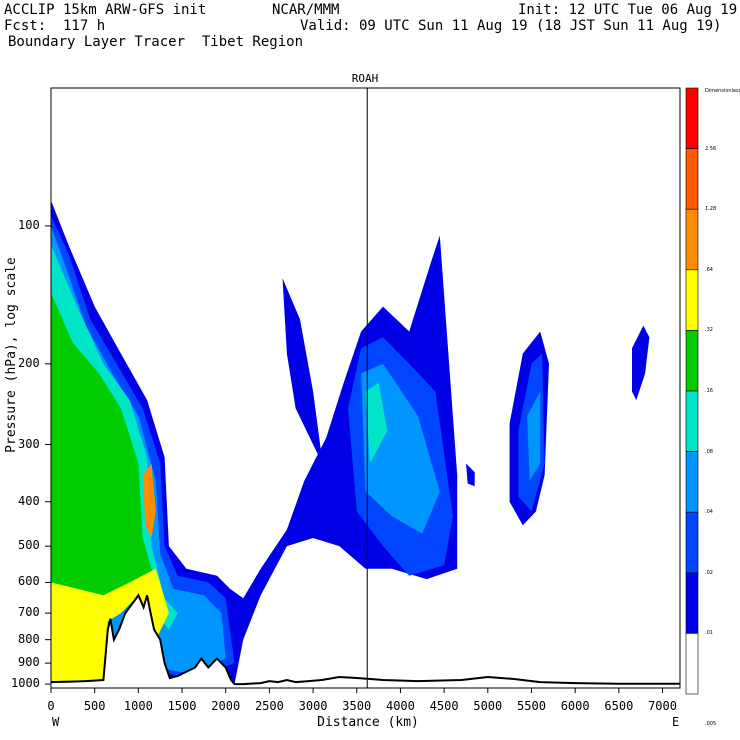  Describe the element at coordinates (662, 706) in the screenshot. I see `x-tick-label: 7000` at that location.